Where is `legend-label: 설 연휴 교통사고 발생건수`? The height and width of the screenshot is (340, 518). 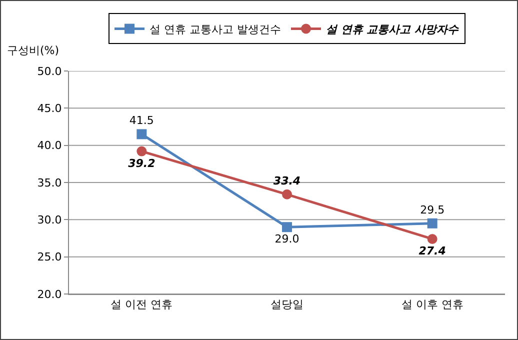
legend-label: 설 연휴 교통사고 발생건수 is located at coordinates (215, 29).